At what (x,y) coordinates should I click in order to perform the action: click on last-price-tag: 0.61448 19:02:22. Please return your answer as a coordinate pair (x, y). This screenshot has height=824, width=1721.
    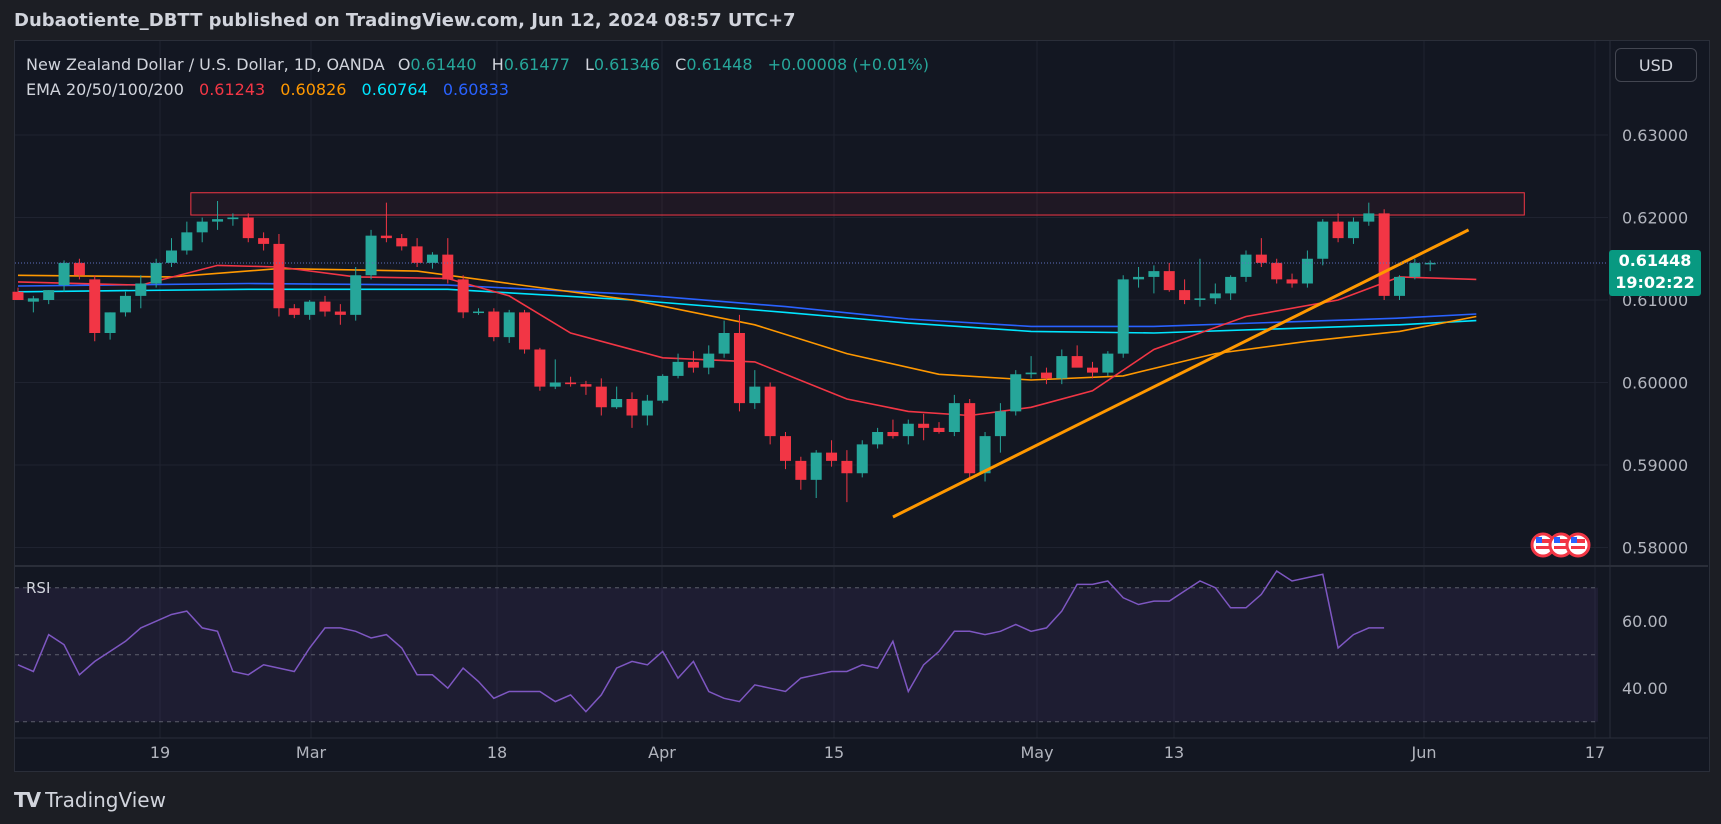
    Looking at the image, I should click on (1655, 273).